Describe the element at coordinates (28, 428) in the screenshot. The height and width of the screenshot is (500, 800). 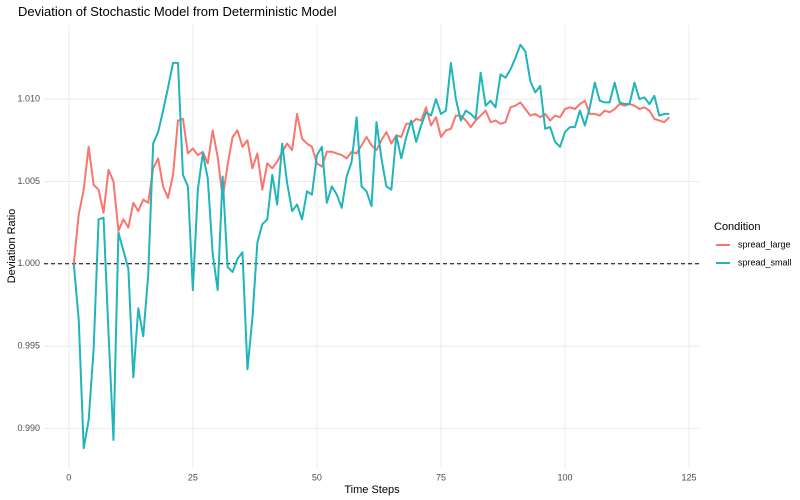
I see `y-tick-label: 0.990` at that location.